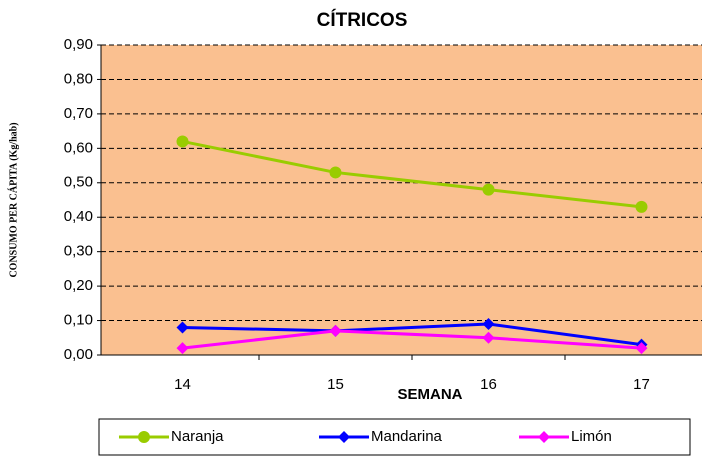  What do you see at coordinates (13, 199) in the screenshot?
I see `y-axis-label: CONSUMO PER CÁPITA (Kg/hab)` at bounding box center [13, 199].